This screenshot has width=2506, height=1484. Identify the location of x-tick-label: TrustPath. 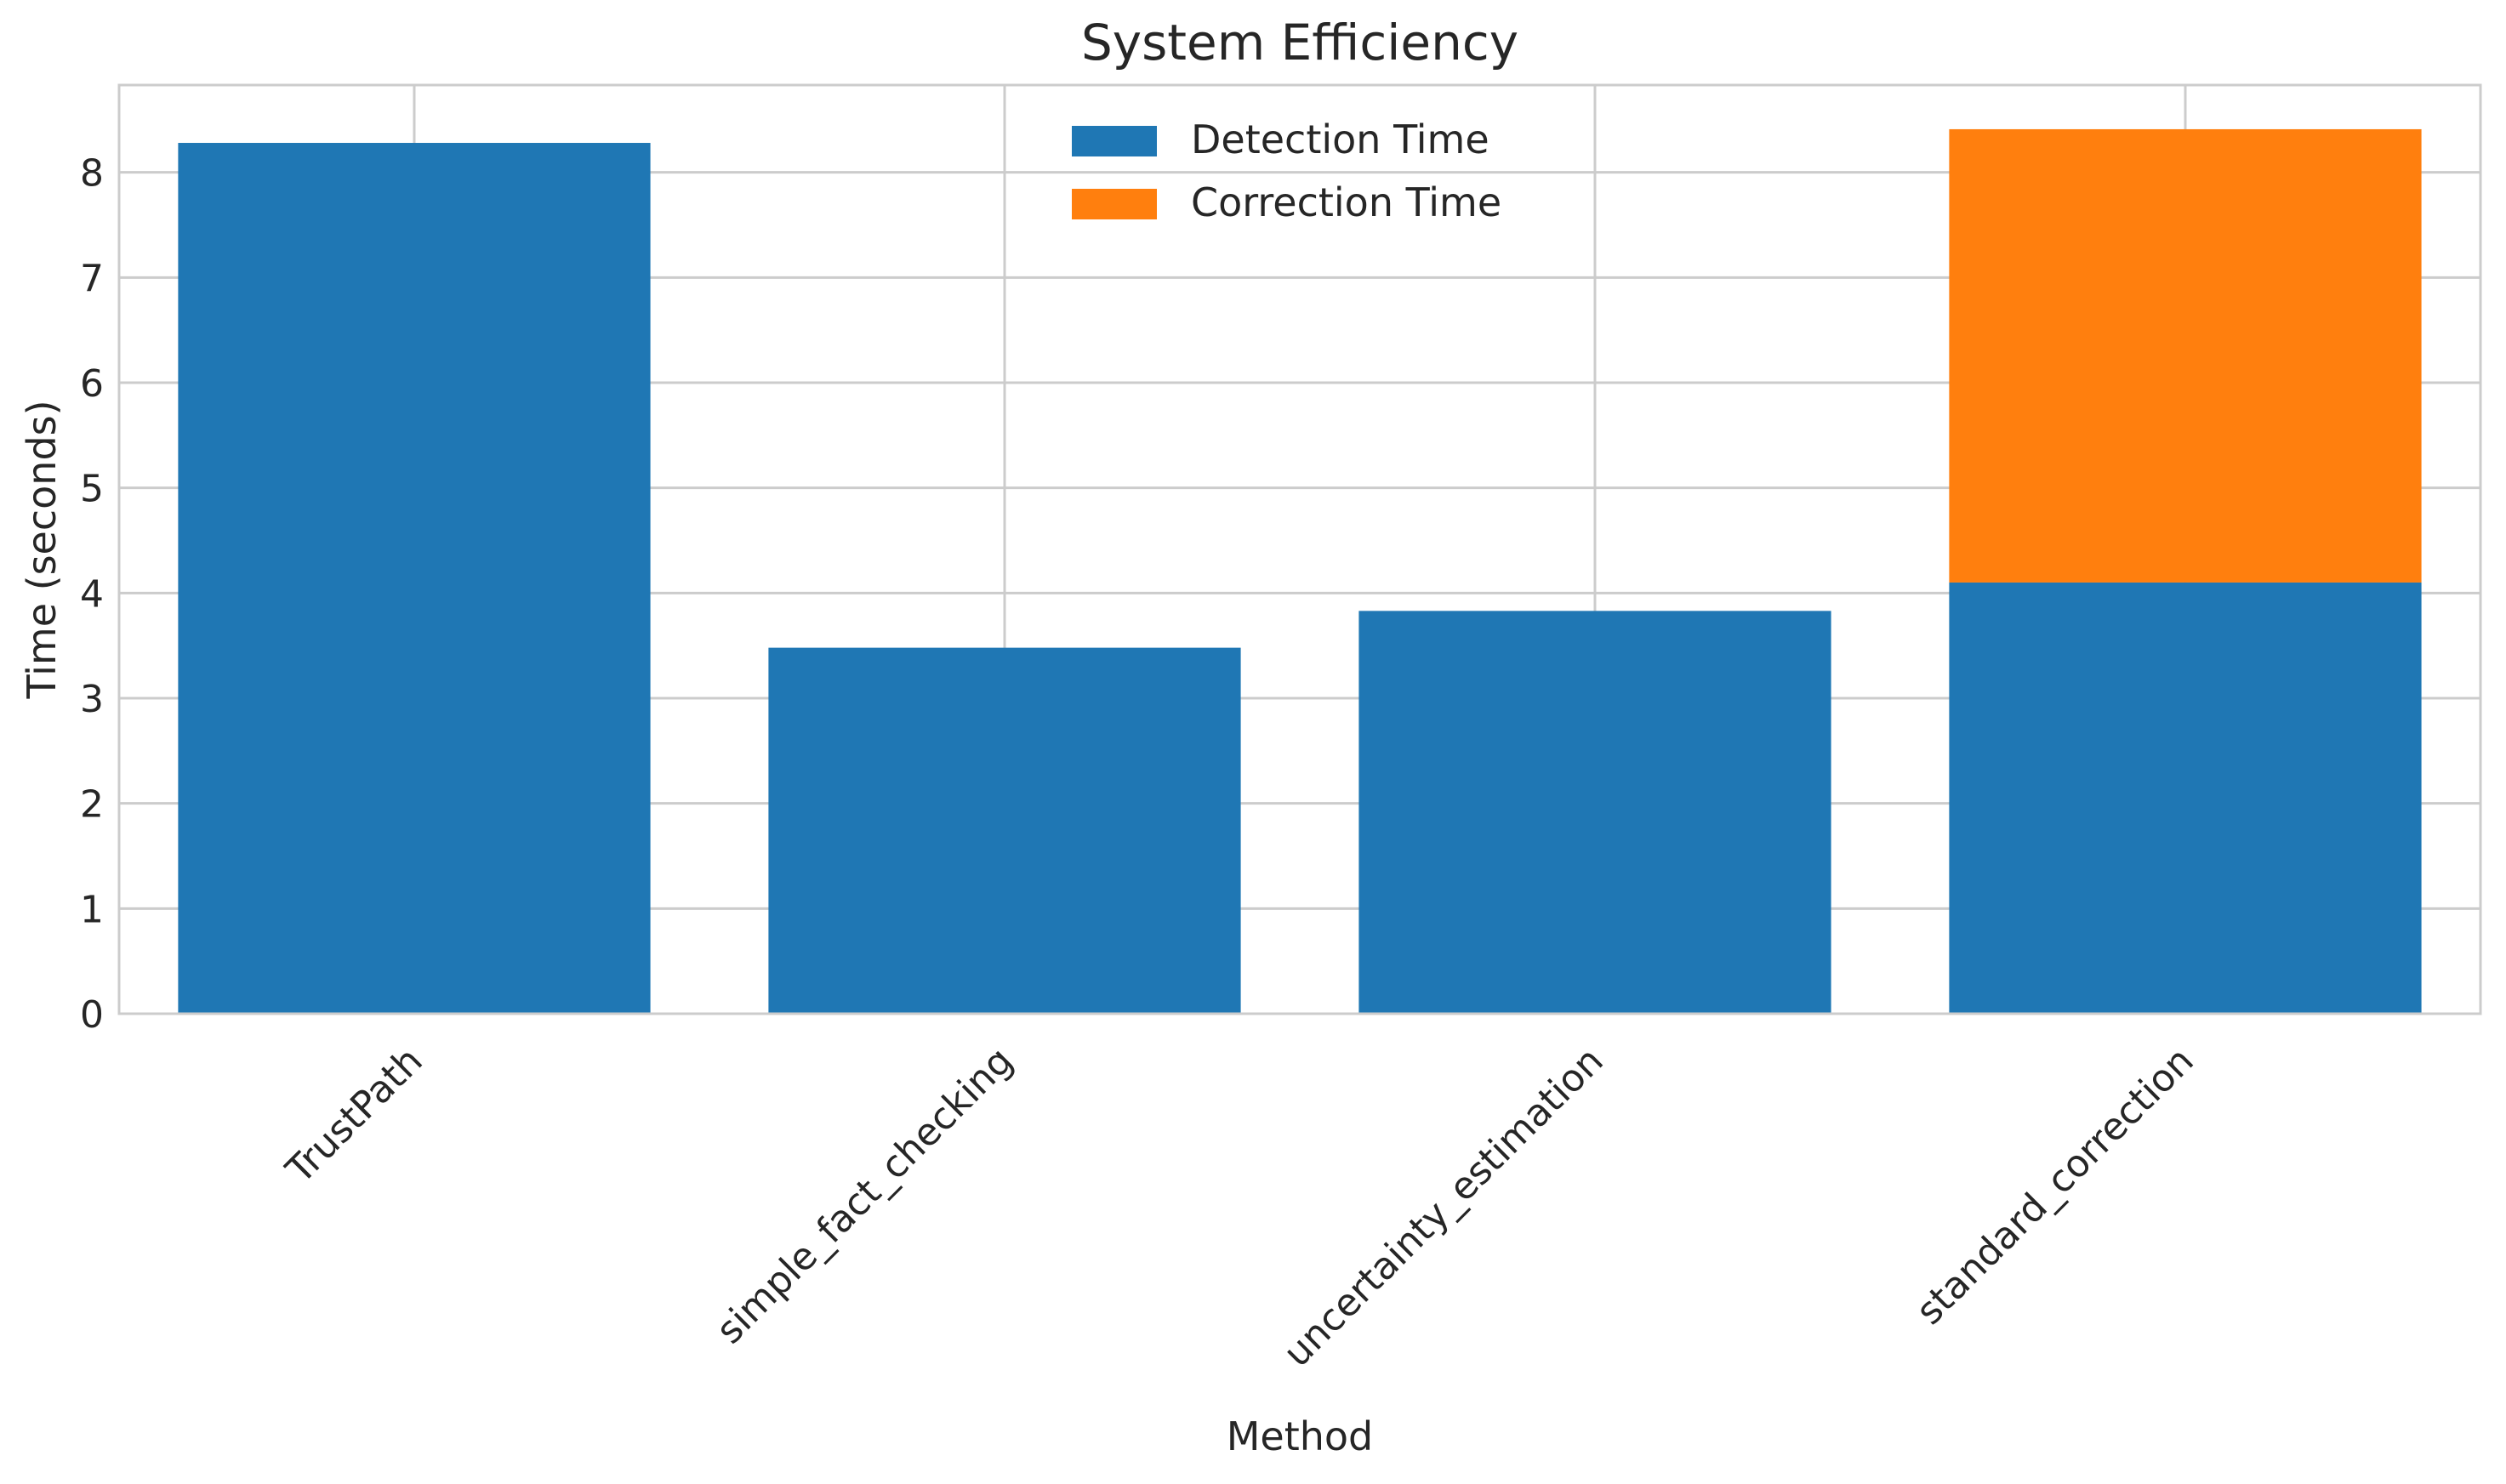
(354, 1116).